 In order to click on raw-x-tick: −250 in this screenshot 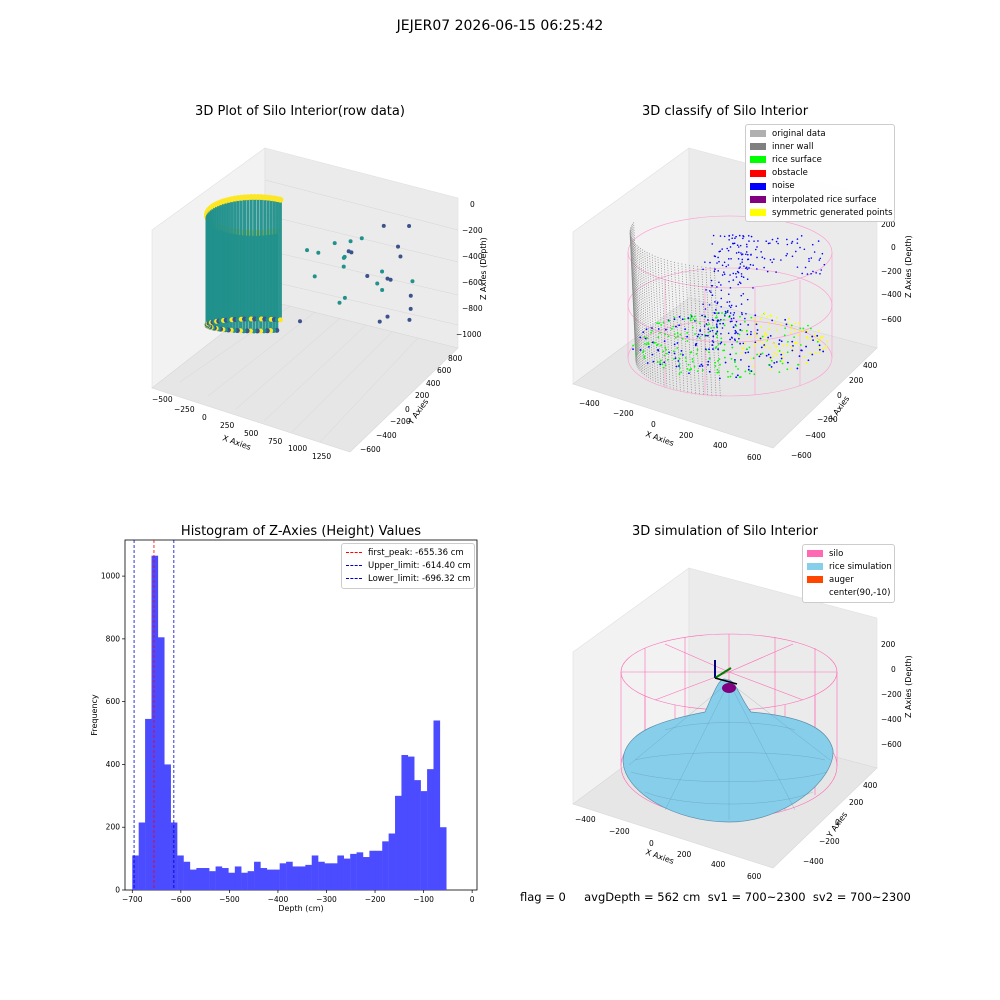, I will do `click(184, 409)`.